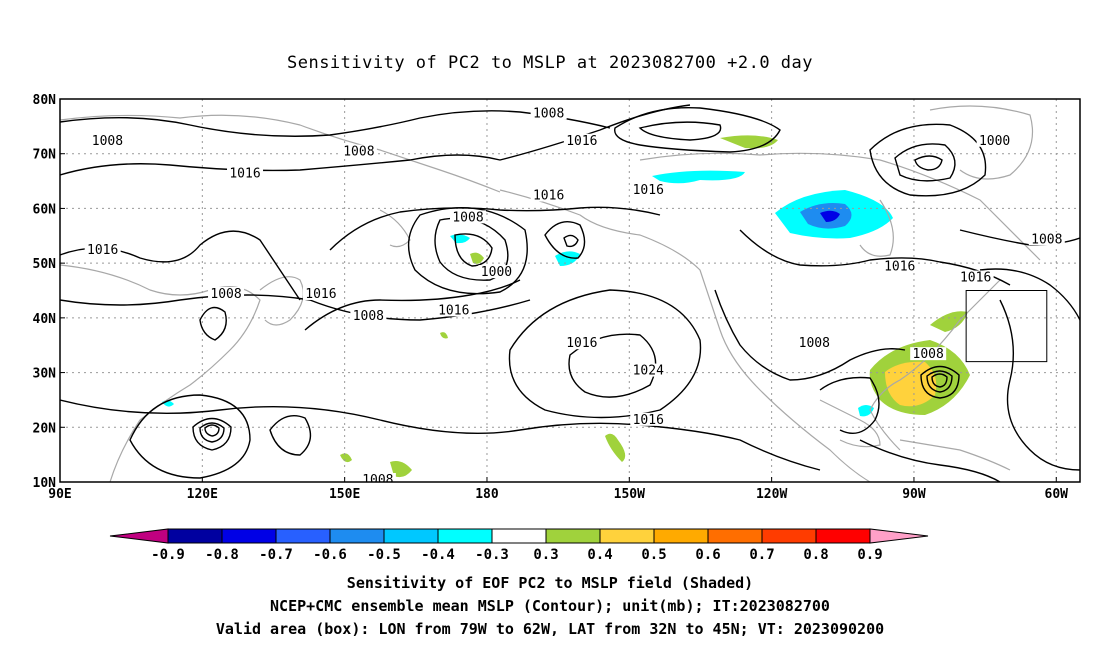  I want to click on x-tick-label: 180, so click(487, 494).